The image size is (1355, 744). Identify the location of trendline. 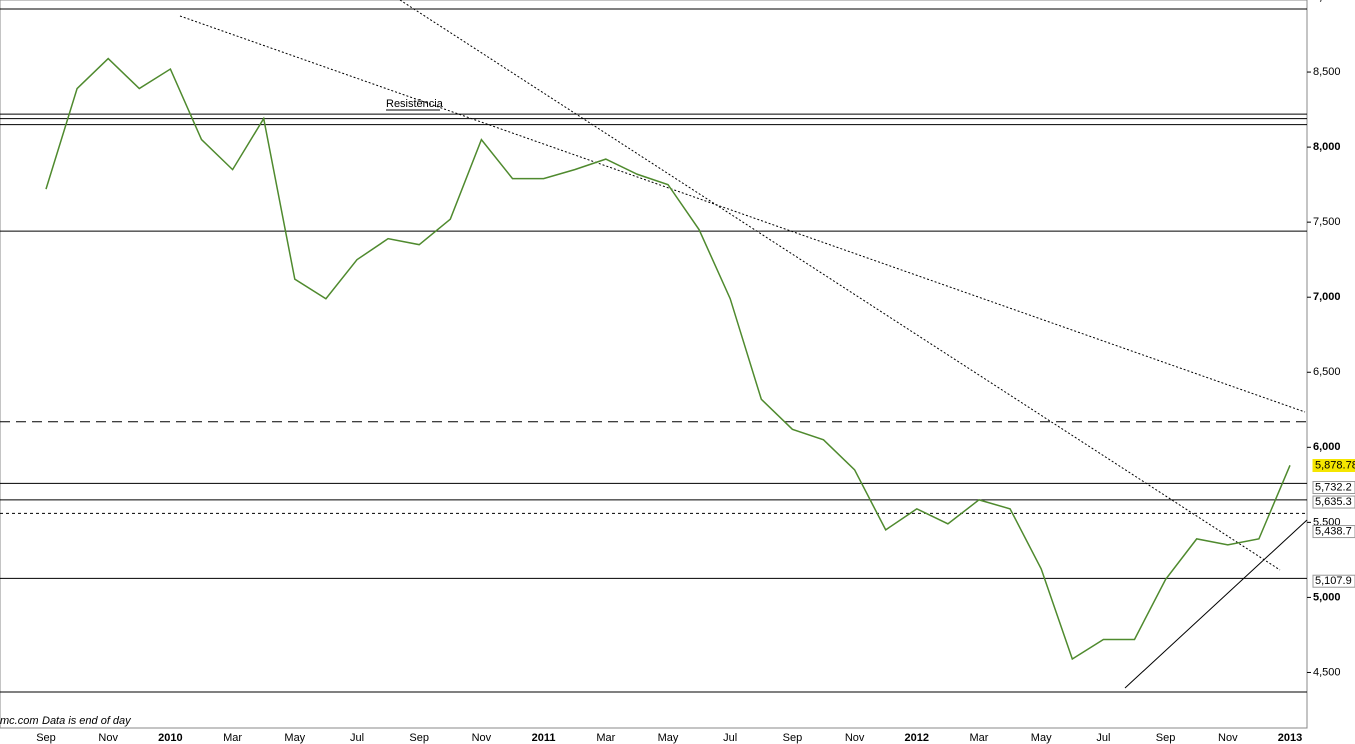
(1216, 604).